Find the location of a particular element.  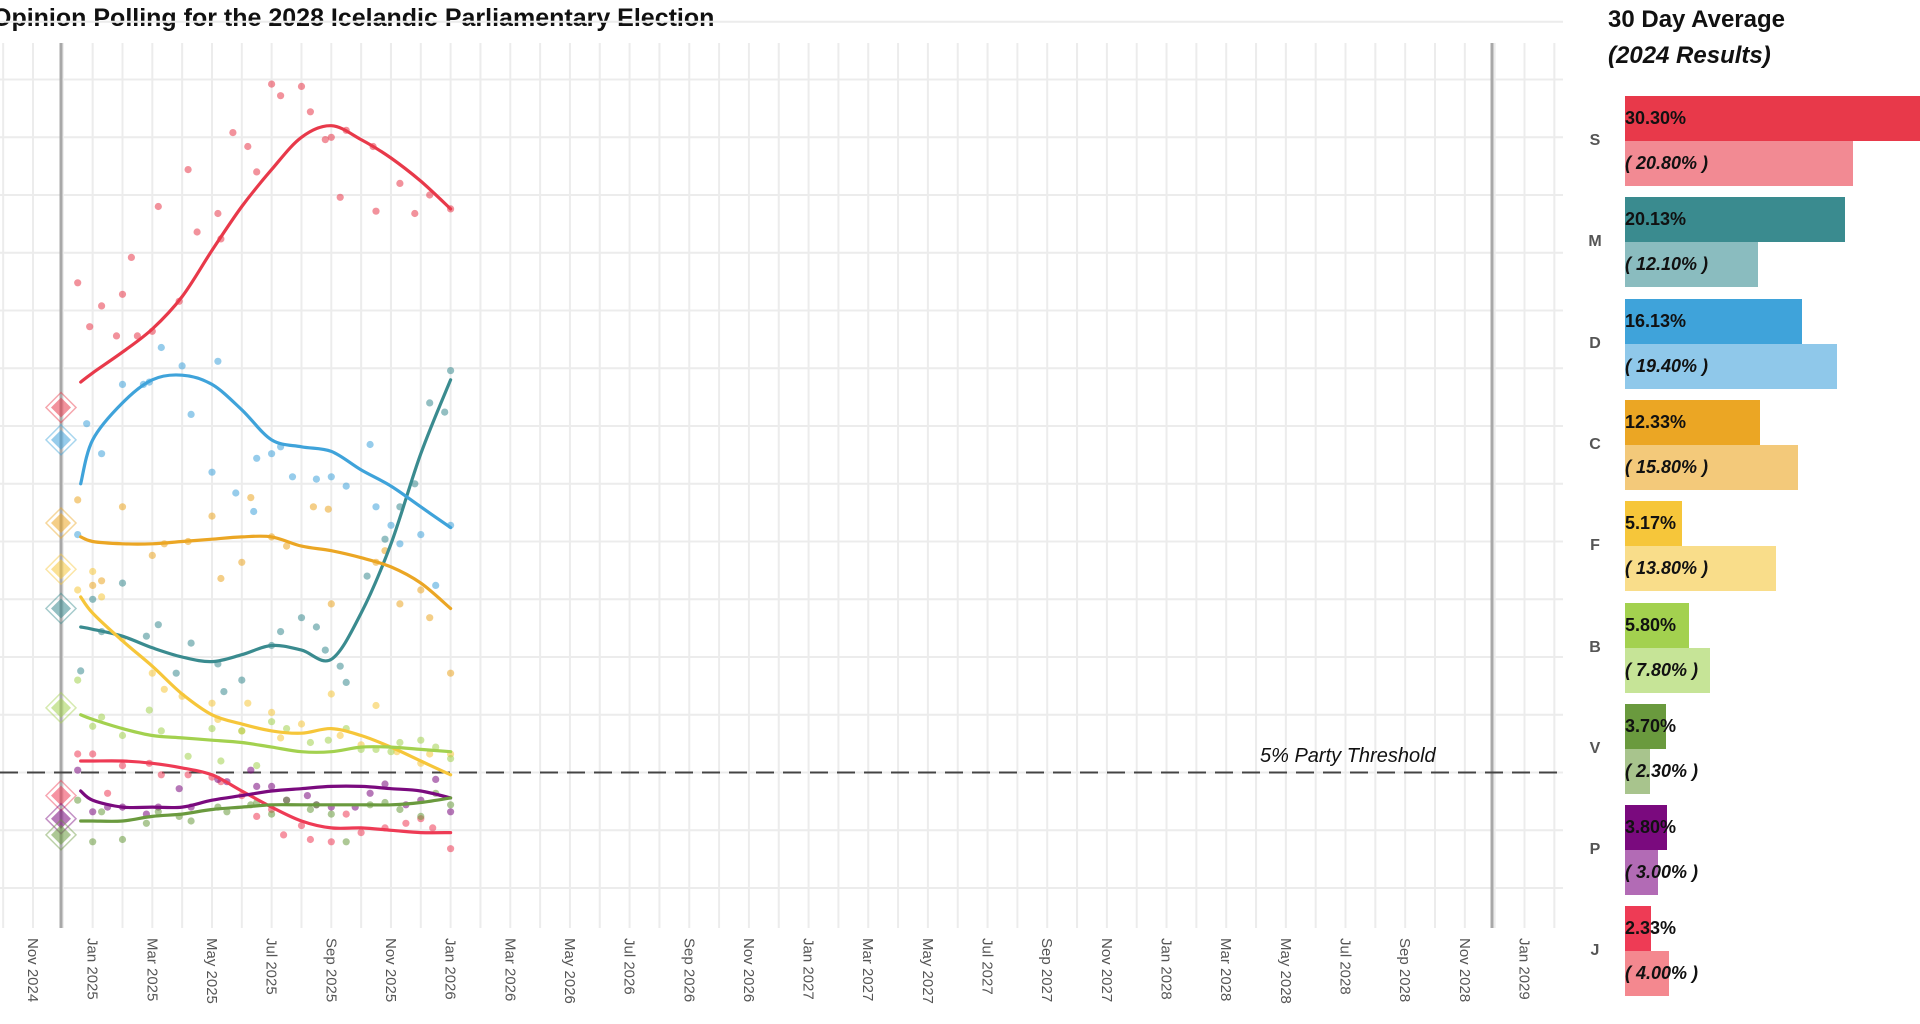

avg-value-d: 16.13% is located at coordinates (1656, 320).